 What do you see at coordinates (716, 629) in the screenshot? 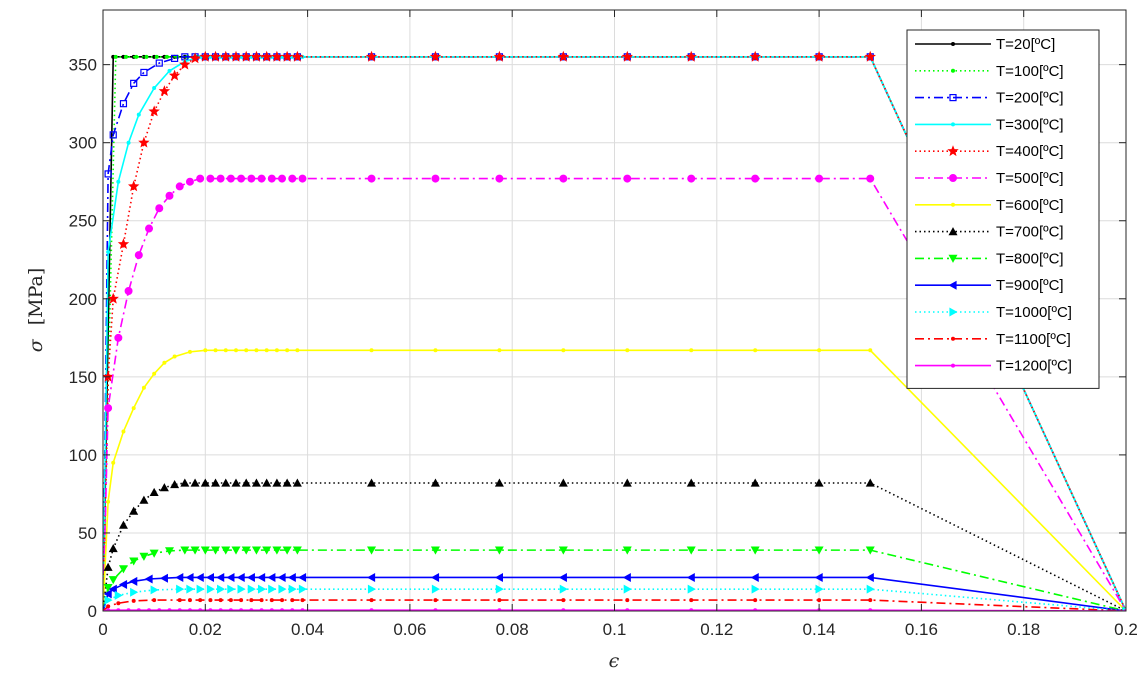
I see `x-tick-label: 0.12` at bounding box center [716, 629].